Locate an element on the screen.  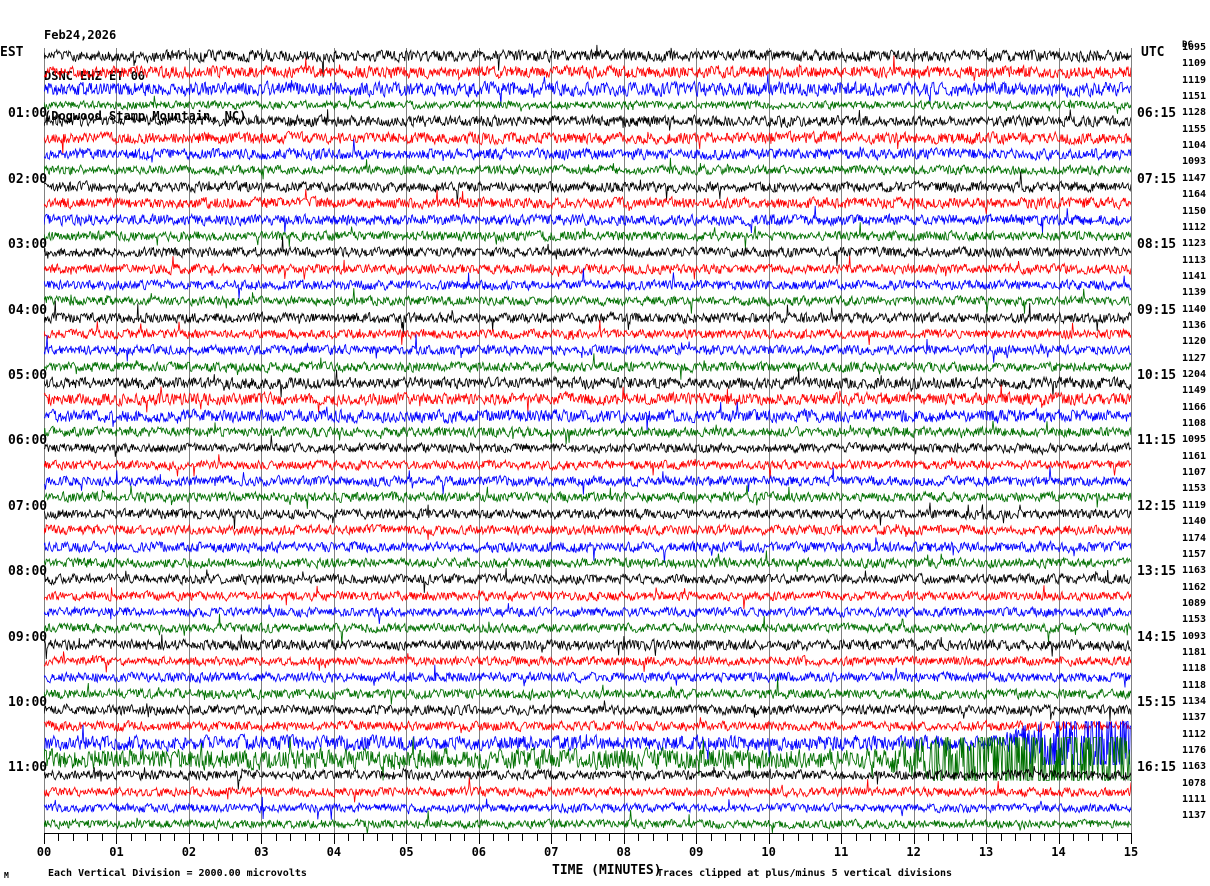
x-tick-label: 00 is located at coordinates (44, 852).